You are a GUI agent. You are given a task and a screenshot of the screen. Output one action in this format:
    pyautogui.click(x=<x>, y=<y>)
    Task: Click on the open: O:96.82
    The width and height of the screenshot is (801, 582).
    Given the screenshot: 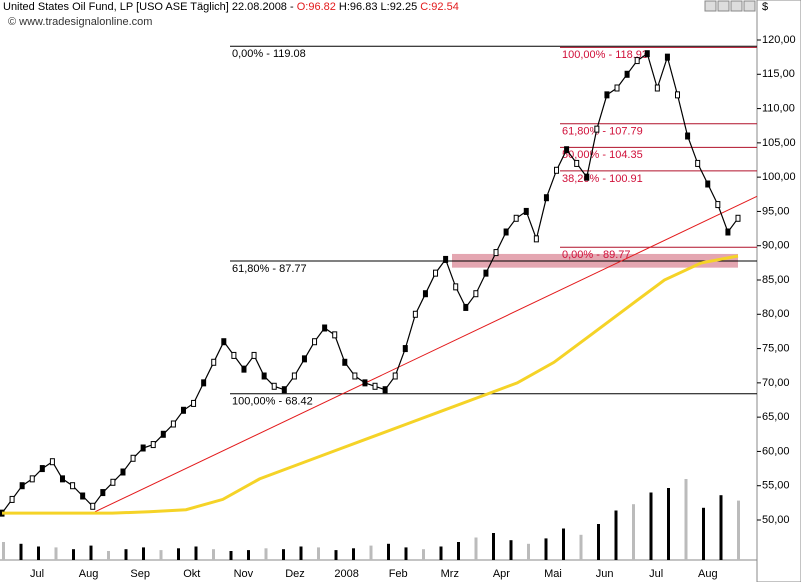 What is the action you would take?
    pyautogui.click(x=316, y=7)
    